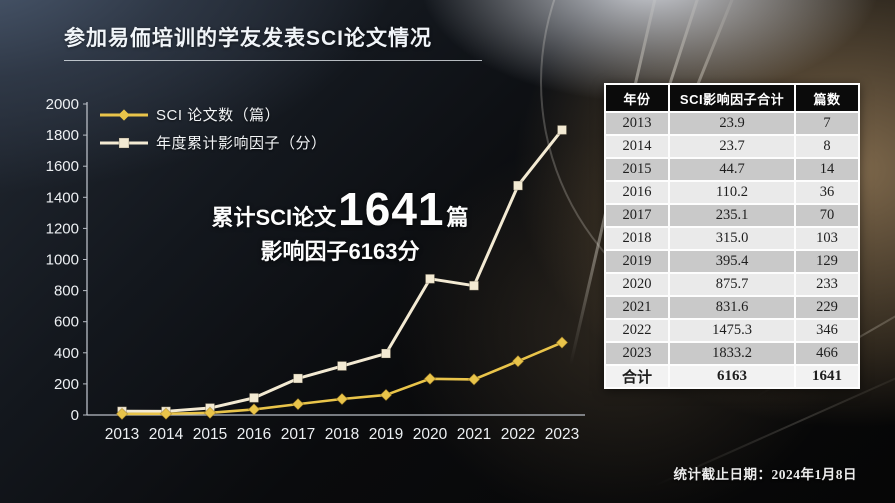 The image size is (895, 503). I want to click on table-cell: 23.9, so click(732, 123).